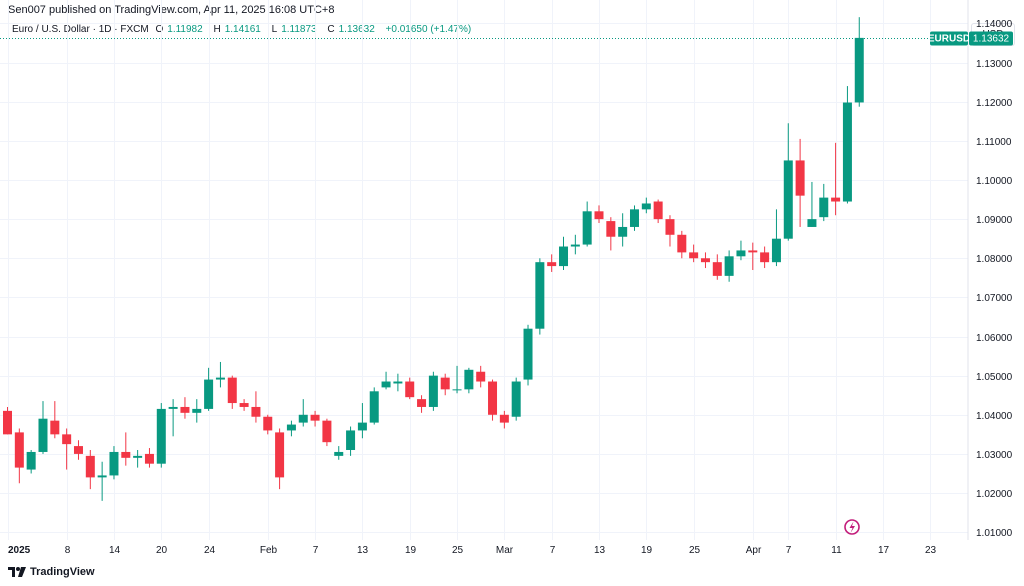 The image size is (1024, 586). What do you see at coordinates (994, 298) in the screenshot?
I see `y-tick-label: 1.07000` at bounding box center [994, 298].